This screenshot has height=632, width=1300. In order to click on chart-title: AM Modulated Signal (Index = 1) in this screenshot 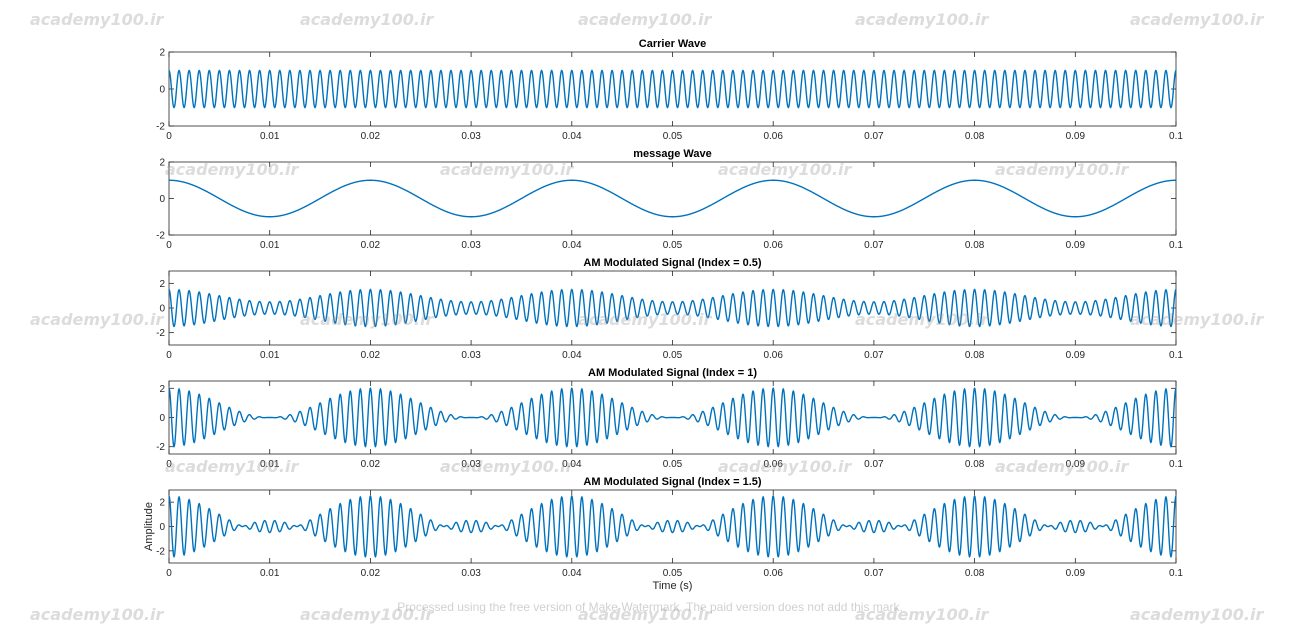, I will do `click(672, 373)`.